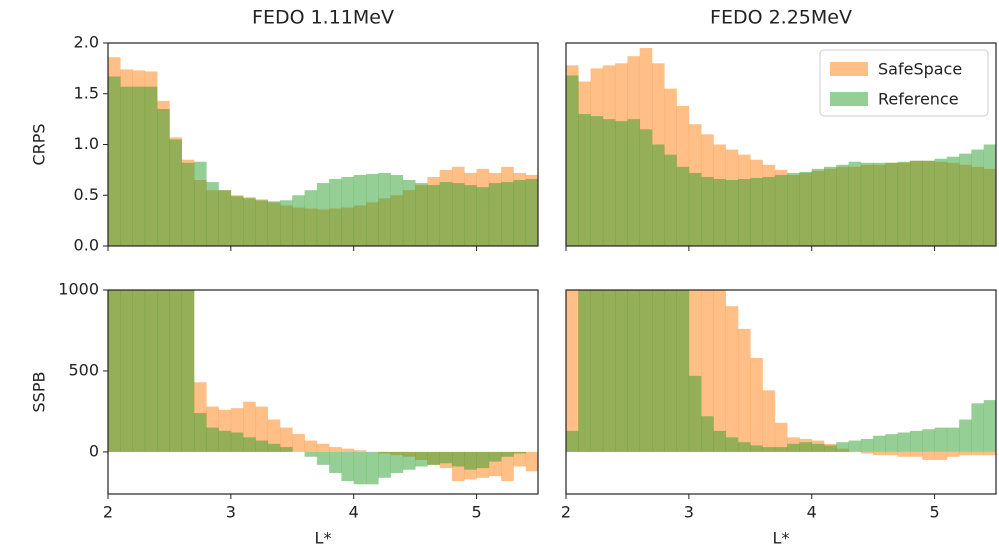  I want to click on y-tick-label: 0, so click(94, 450).